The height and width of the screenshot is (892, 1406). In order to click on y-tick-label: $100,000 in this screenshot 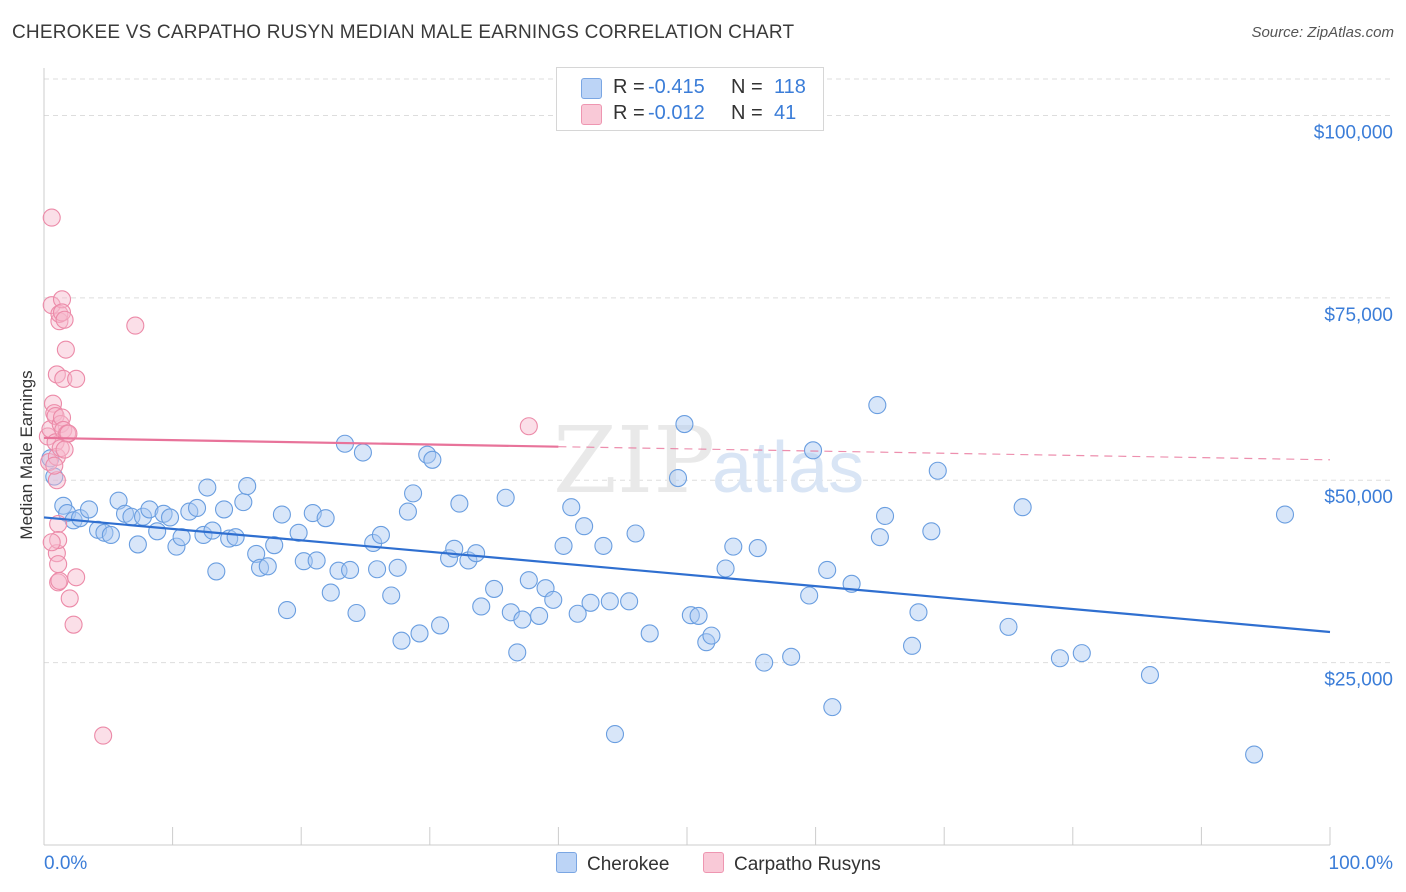, I will do `click(1353, 132)`.